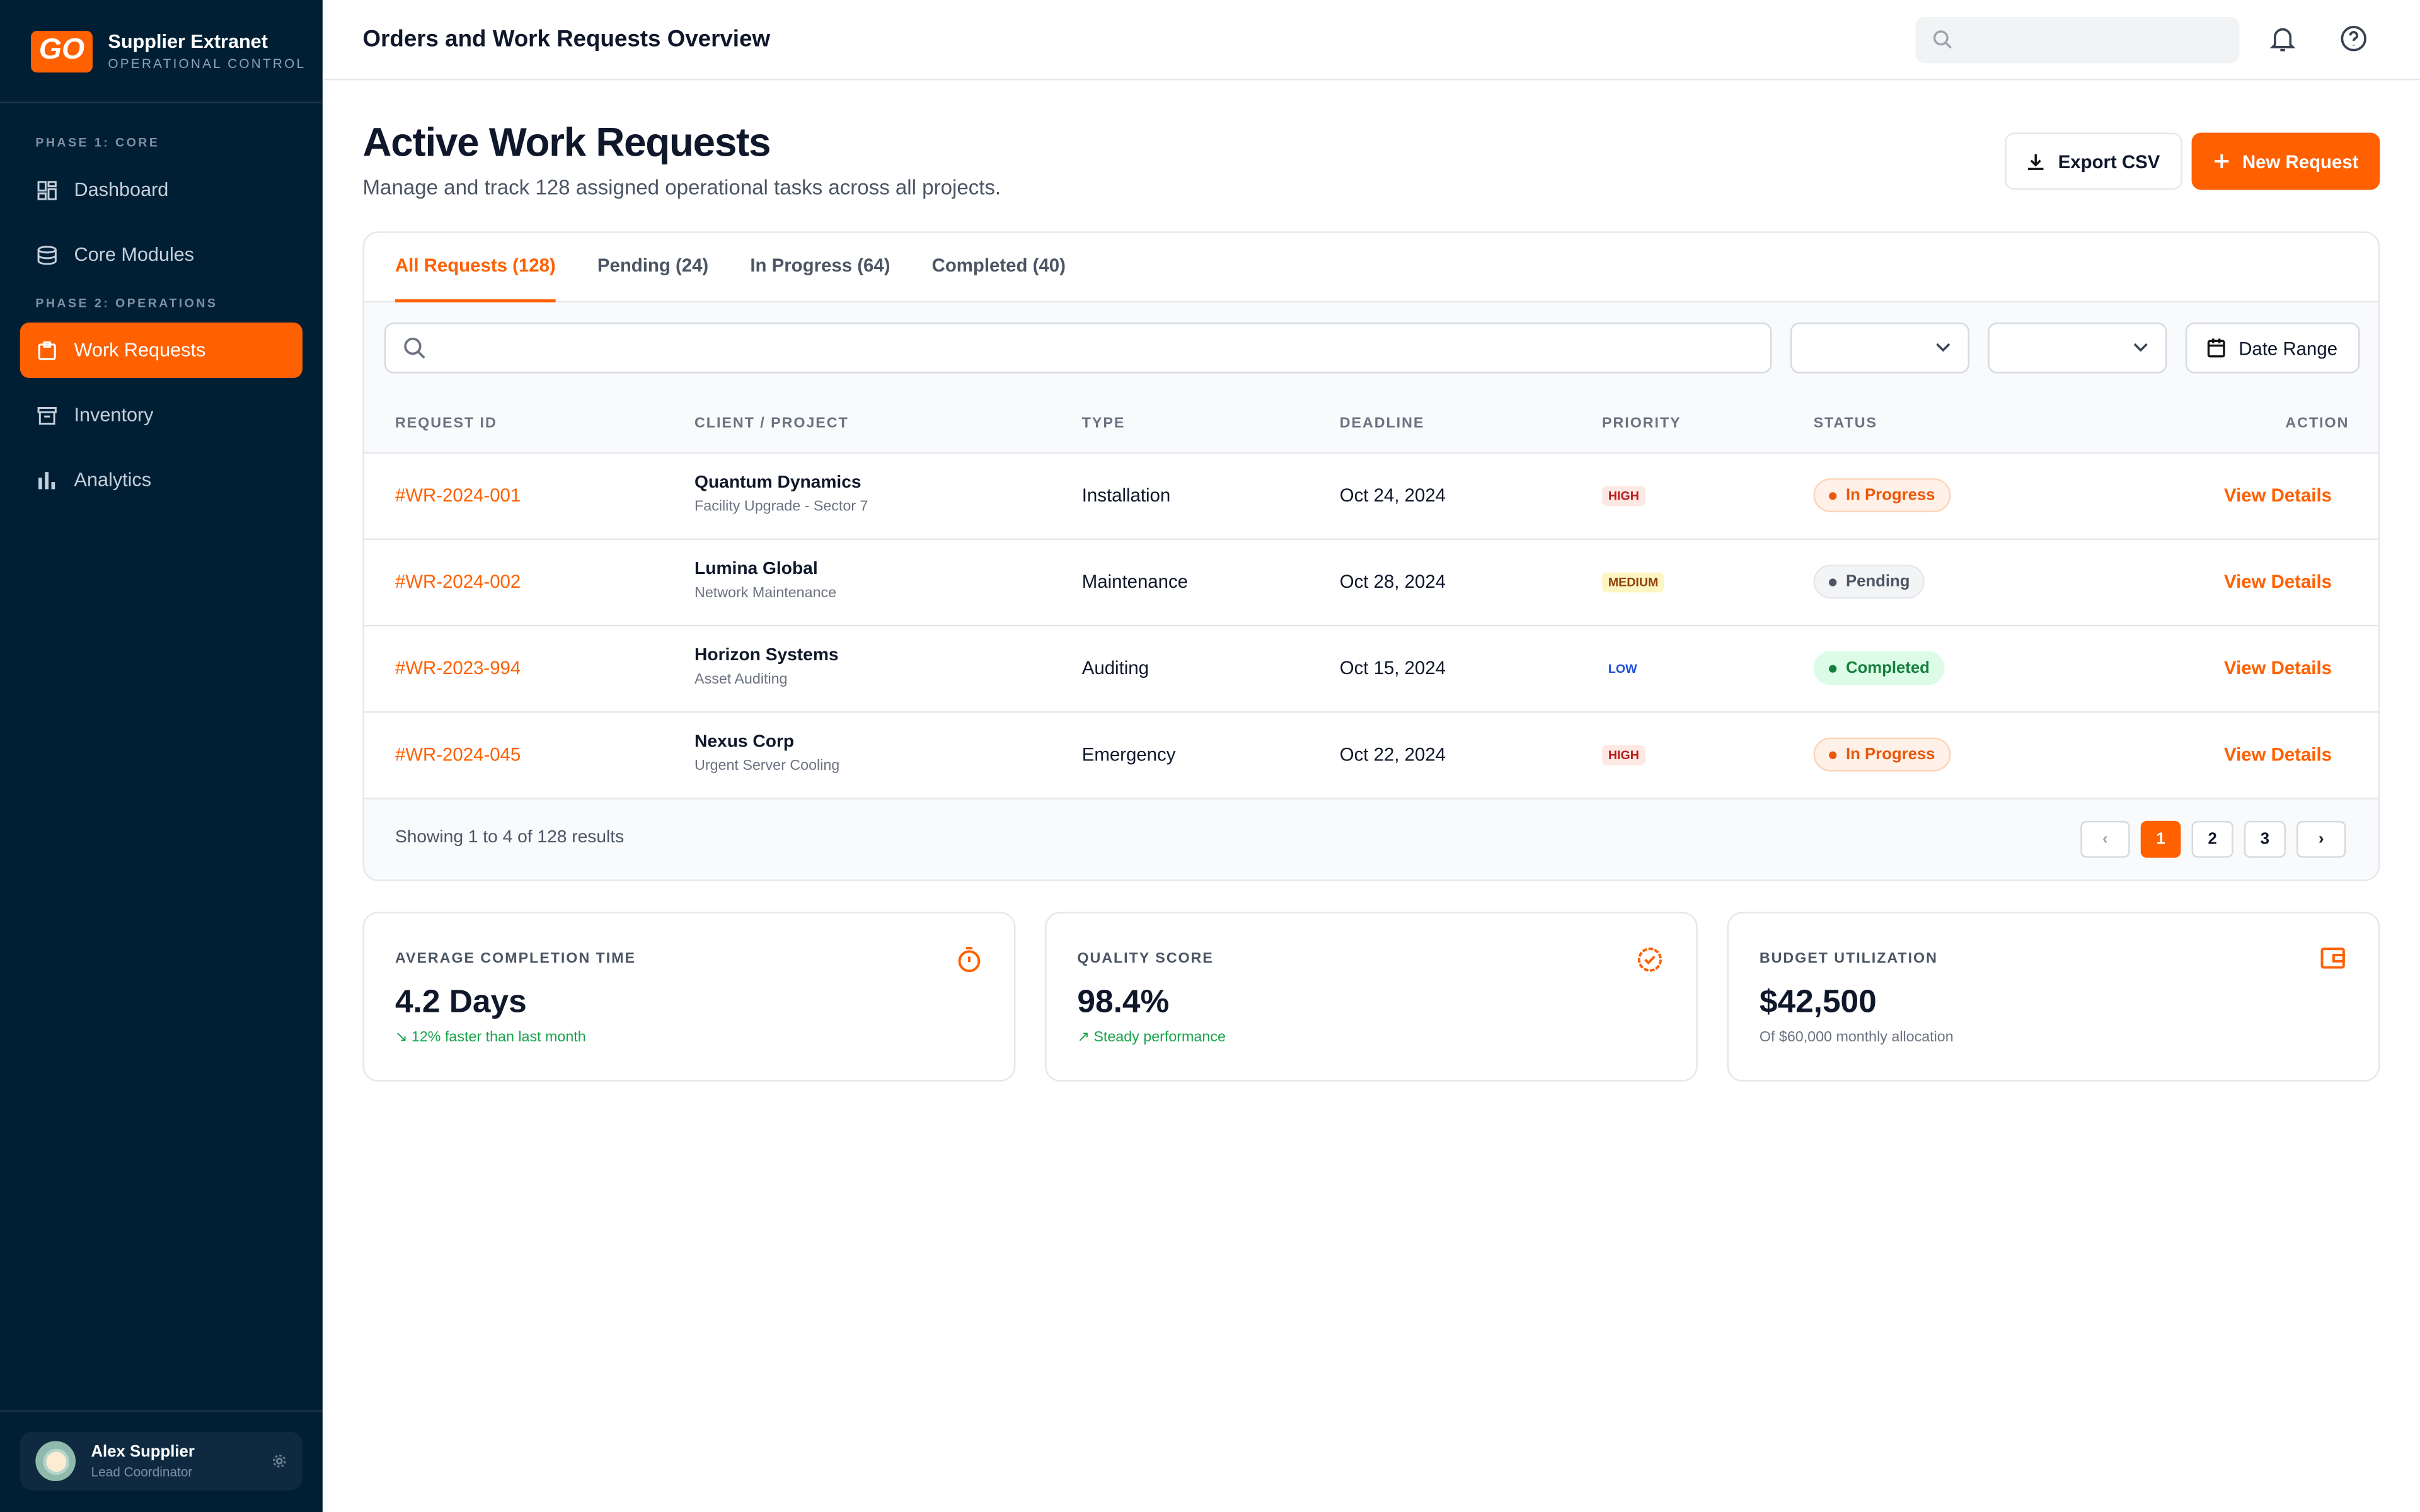 The height and width of the screenshot is (1512, 2420). Describe the element at coordinates (515, 959) in the screenshot. I see `stat-label: AVERAGE COMPLETION TIME` at that location.